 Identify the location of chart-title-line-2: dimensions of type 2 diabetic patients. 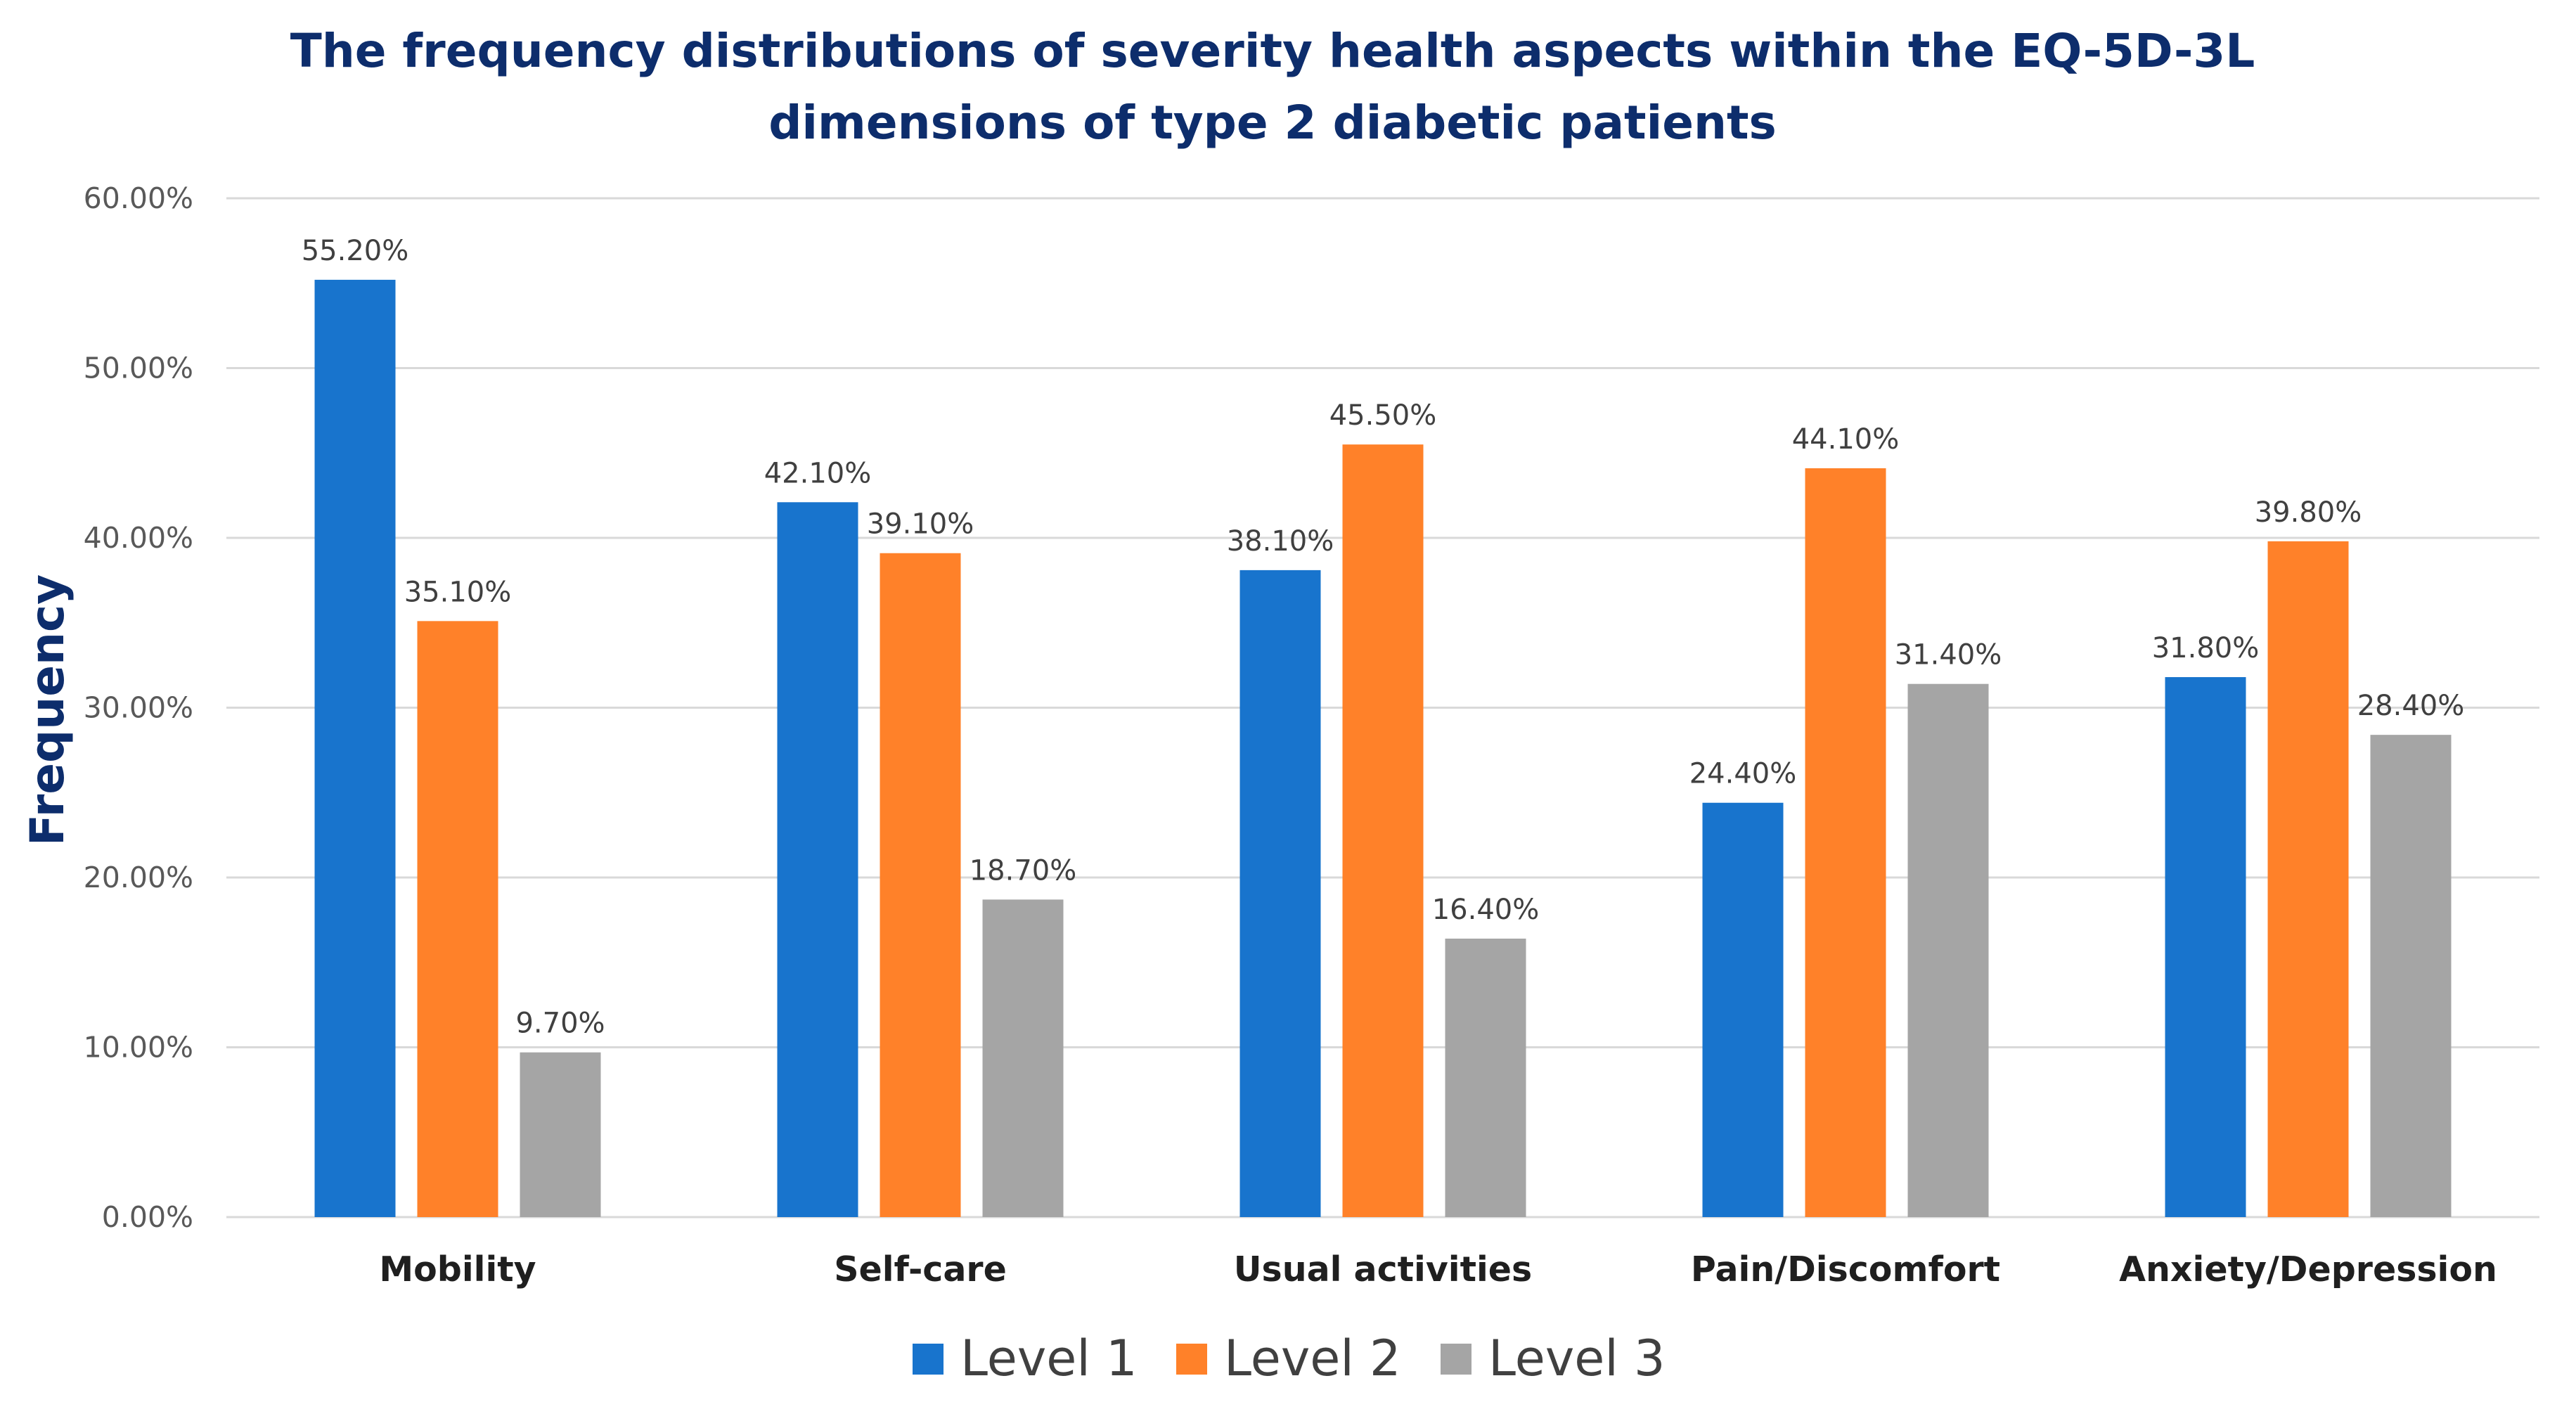
(1272, 123).